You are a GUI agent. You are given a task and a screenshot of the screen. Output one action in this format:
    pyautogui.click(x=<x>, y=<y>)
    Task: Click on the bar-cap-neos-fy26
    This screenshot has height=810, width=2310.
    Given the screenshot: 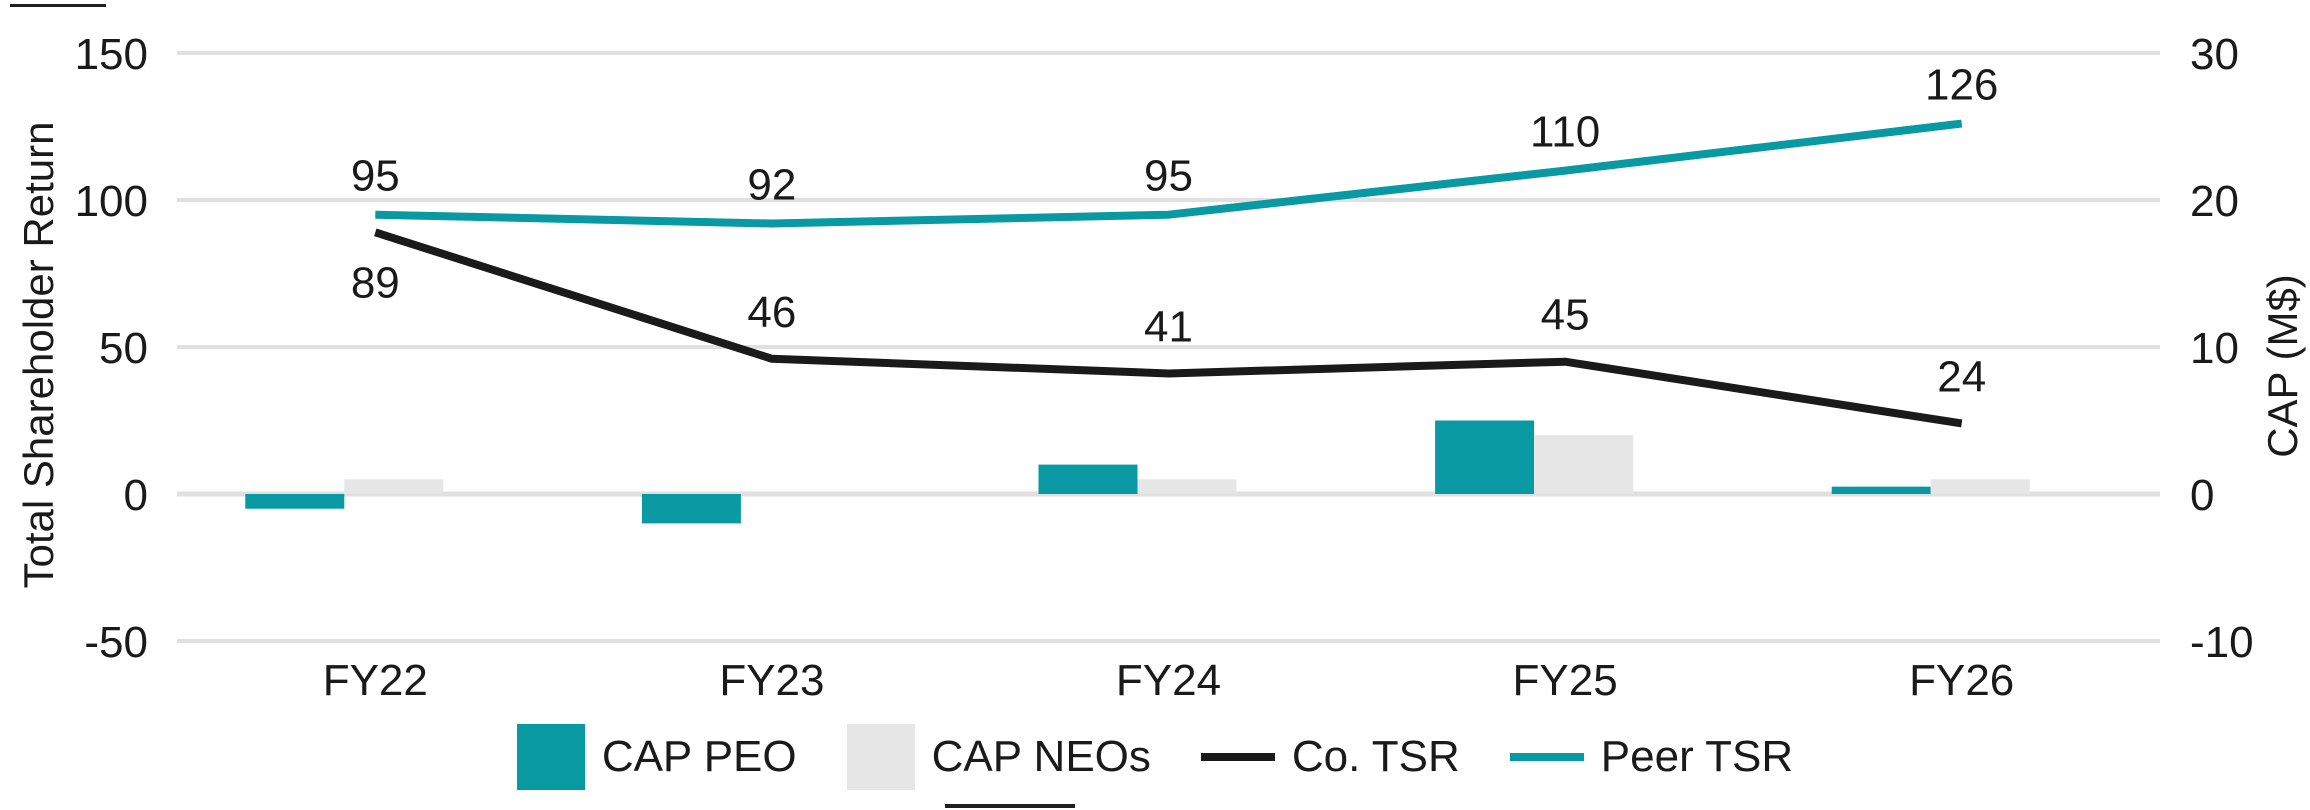 What is the action you would take?
    pyautogui.click(x=1980, y=486)
    